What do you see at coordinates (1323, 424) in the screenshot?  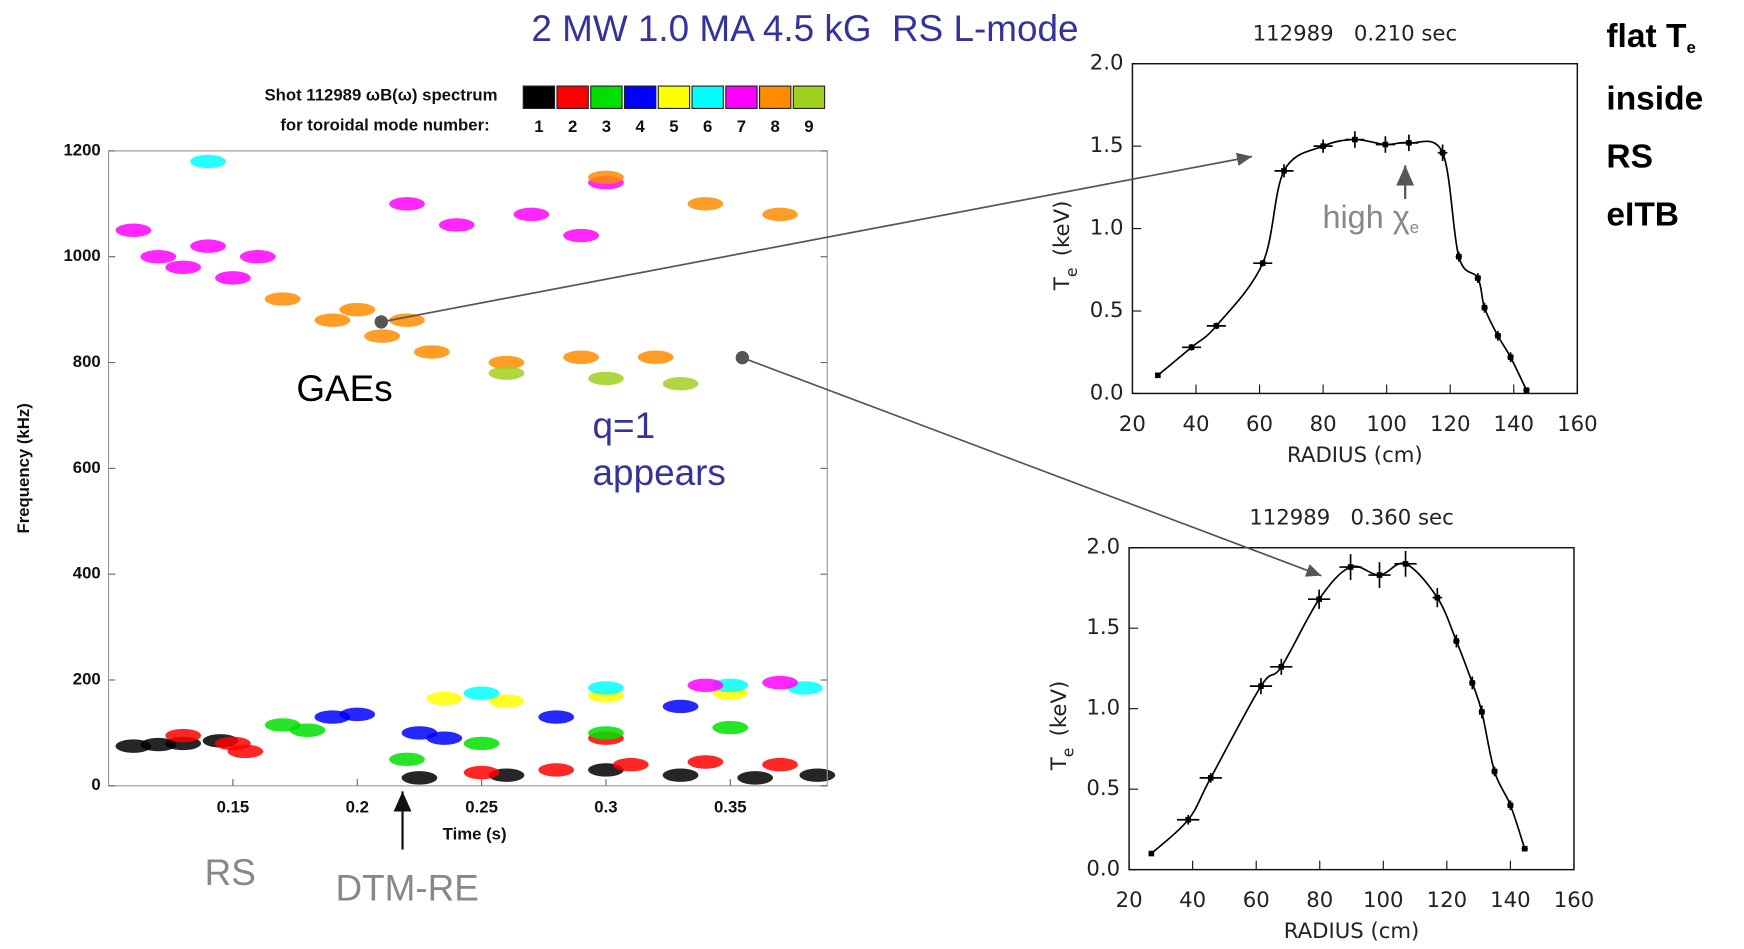 I see `x-tick-label: 80` at bounding box center [1323, 424].